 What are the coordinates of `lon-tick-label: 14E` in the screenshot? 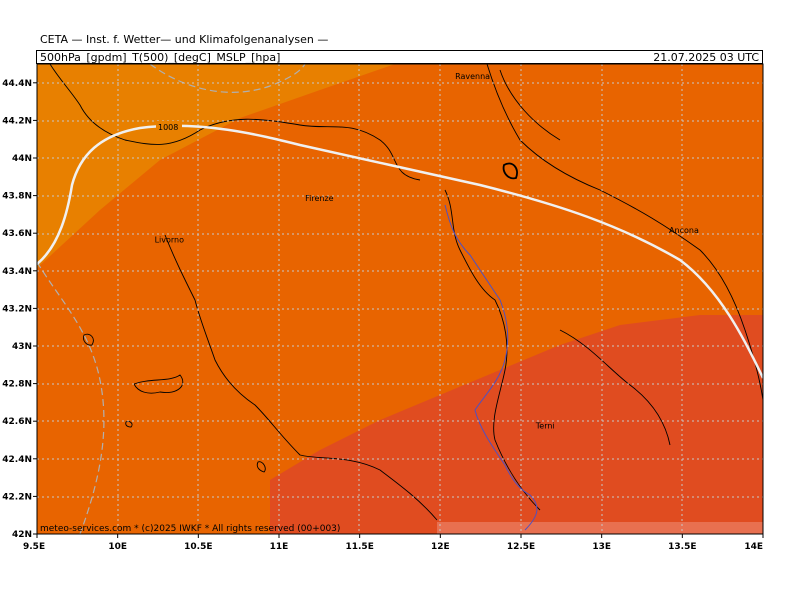 It's located at (753, 547).